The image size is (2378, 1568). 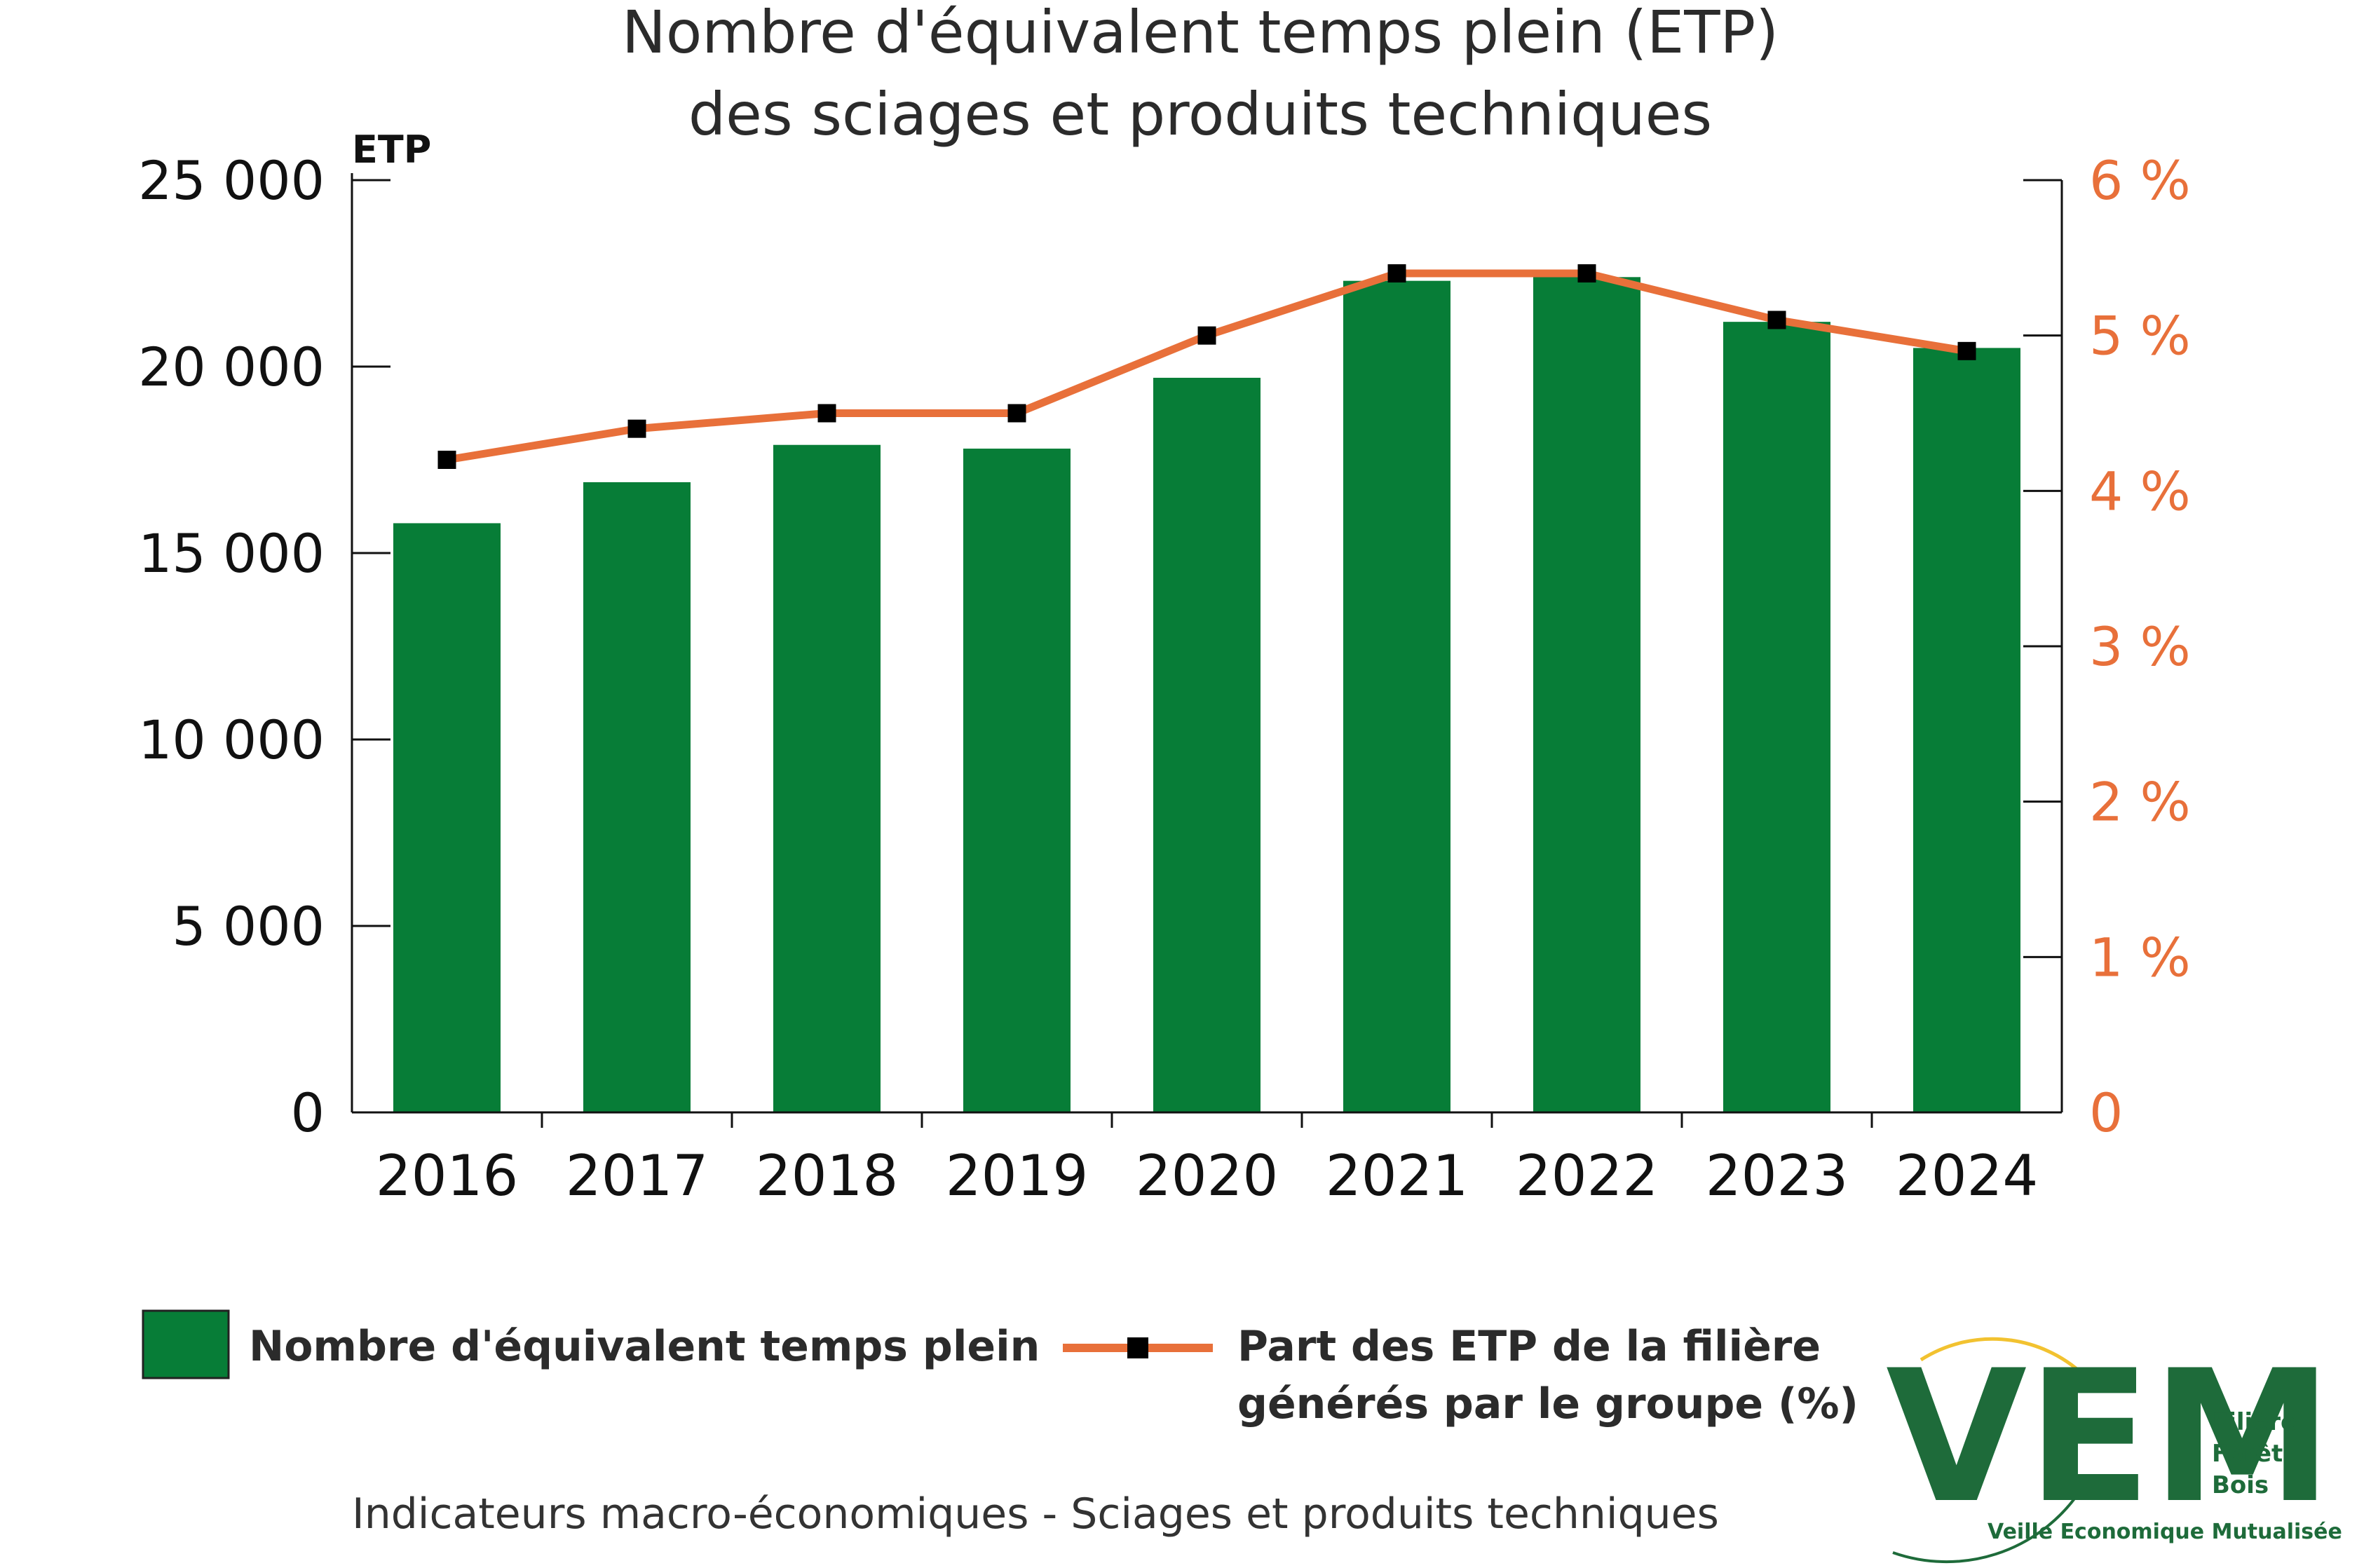 I want to click on left-tick-label: 15 000, so click(x=231, y=553).